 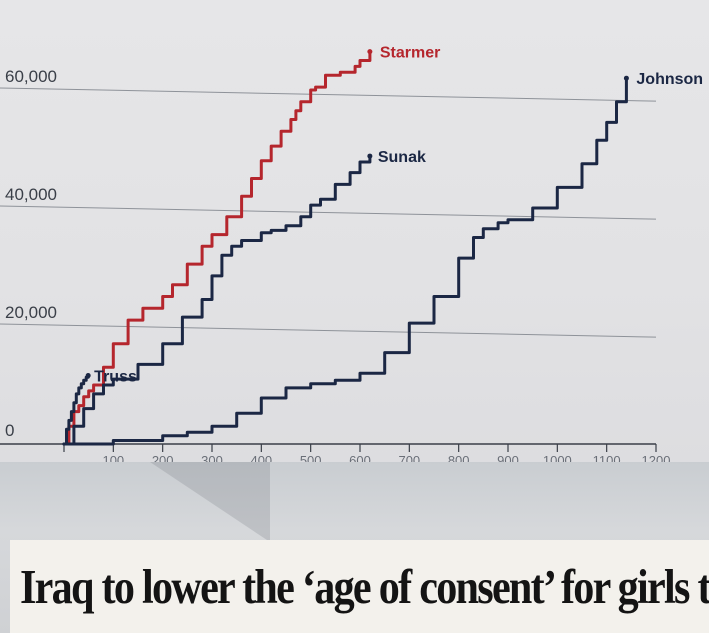 What do you see at coordinates (669, 79) in the screenshot?
I see `series-label-johnson: Johnson` at bounding box center [669, 79].